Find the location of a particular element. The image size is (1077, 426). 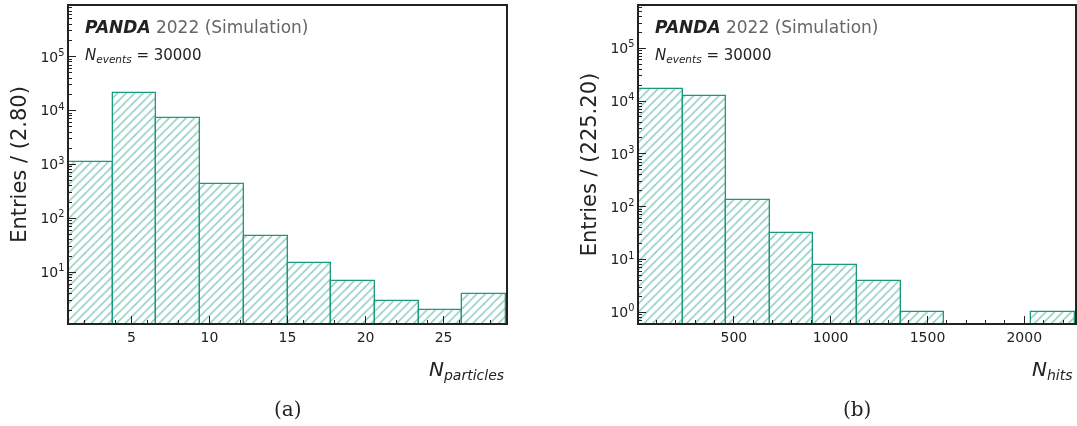

y-tick-label: 10$^{0}$ is located at coordinates (622, 311).